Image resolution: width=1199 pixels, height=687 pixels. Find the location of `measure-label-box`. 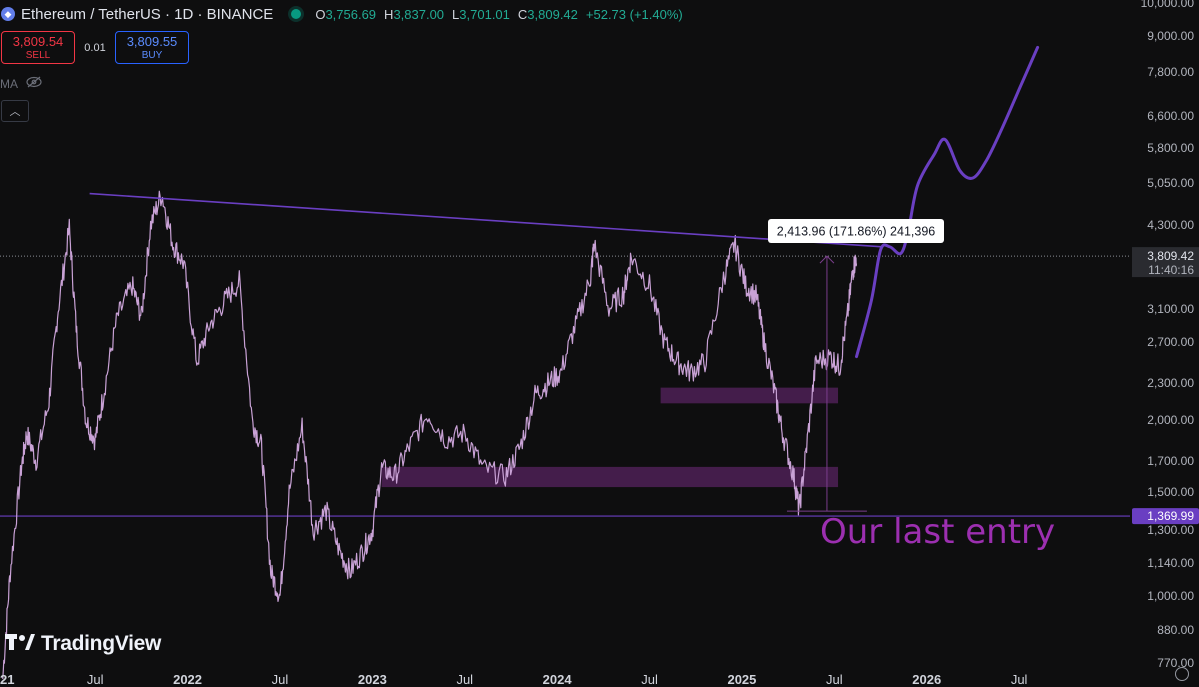

measure-label-box is located at coordinates (856, 231).